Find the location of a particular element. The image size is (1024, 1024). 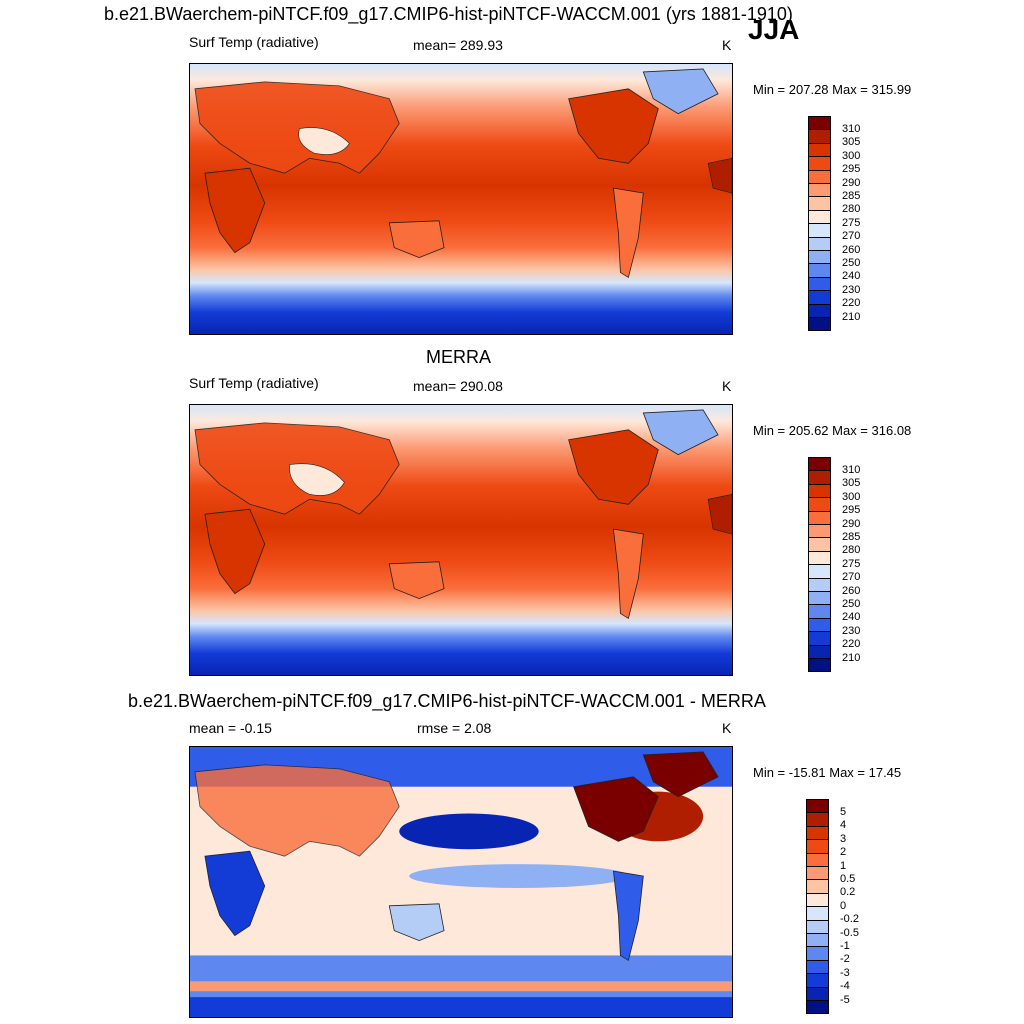

panel3-minmax-label: Min = -15.81 Max = 17.45 is located at coordinates (827, 772).